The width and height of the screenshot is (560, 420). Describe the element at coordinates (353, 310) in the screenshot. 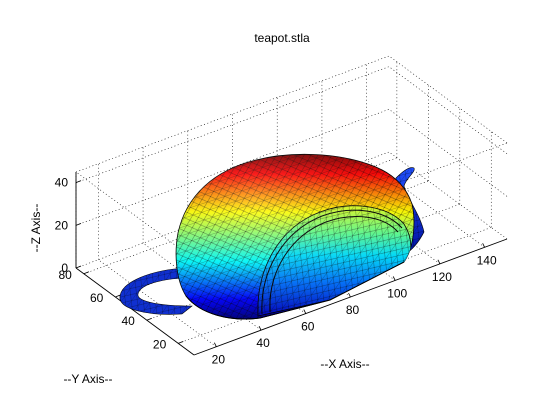

I see `x-tick-label: 80` at that location.